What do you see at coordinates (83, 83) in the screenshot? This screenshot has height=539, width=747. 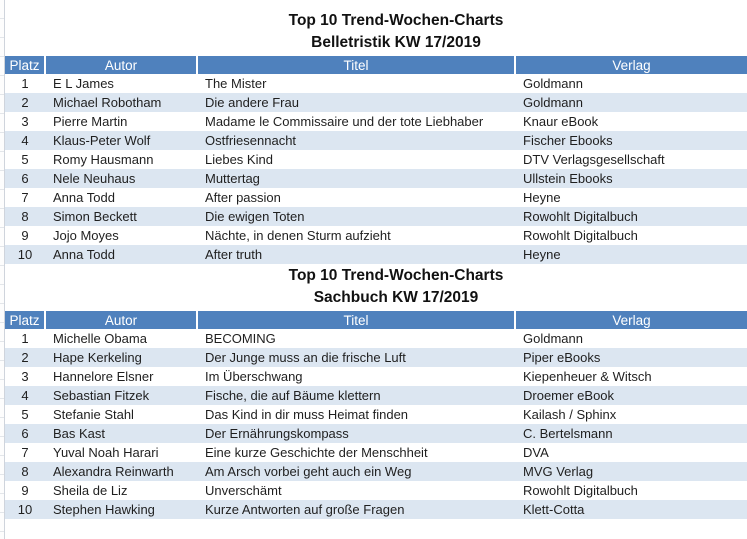 I see `autor-cell: E L James` at bounding box center [83, 83].